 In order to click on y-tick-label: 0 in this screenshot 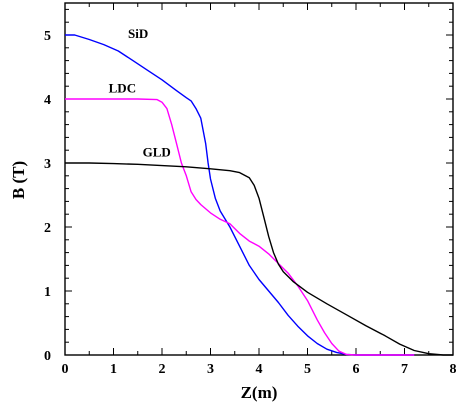, I will do `click(47, 356)`.